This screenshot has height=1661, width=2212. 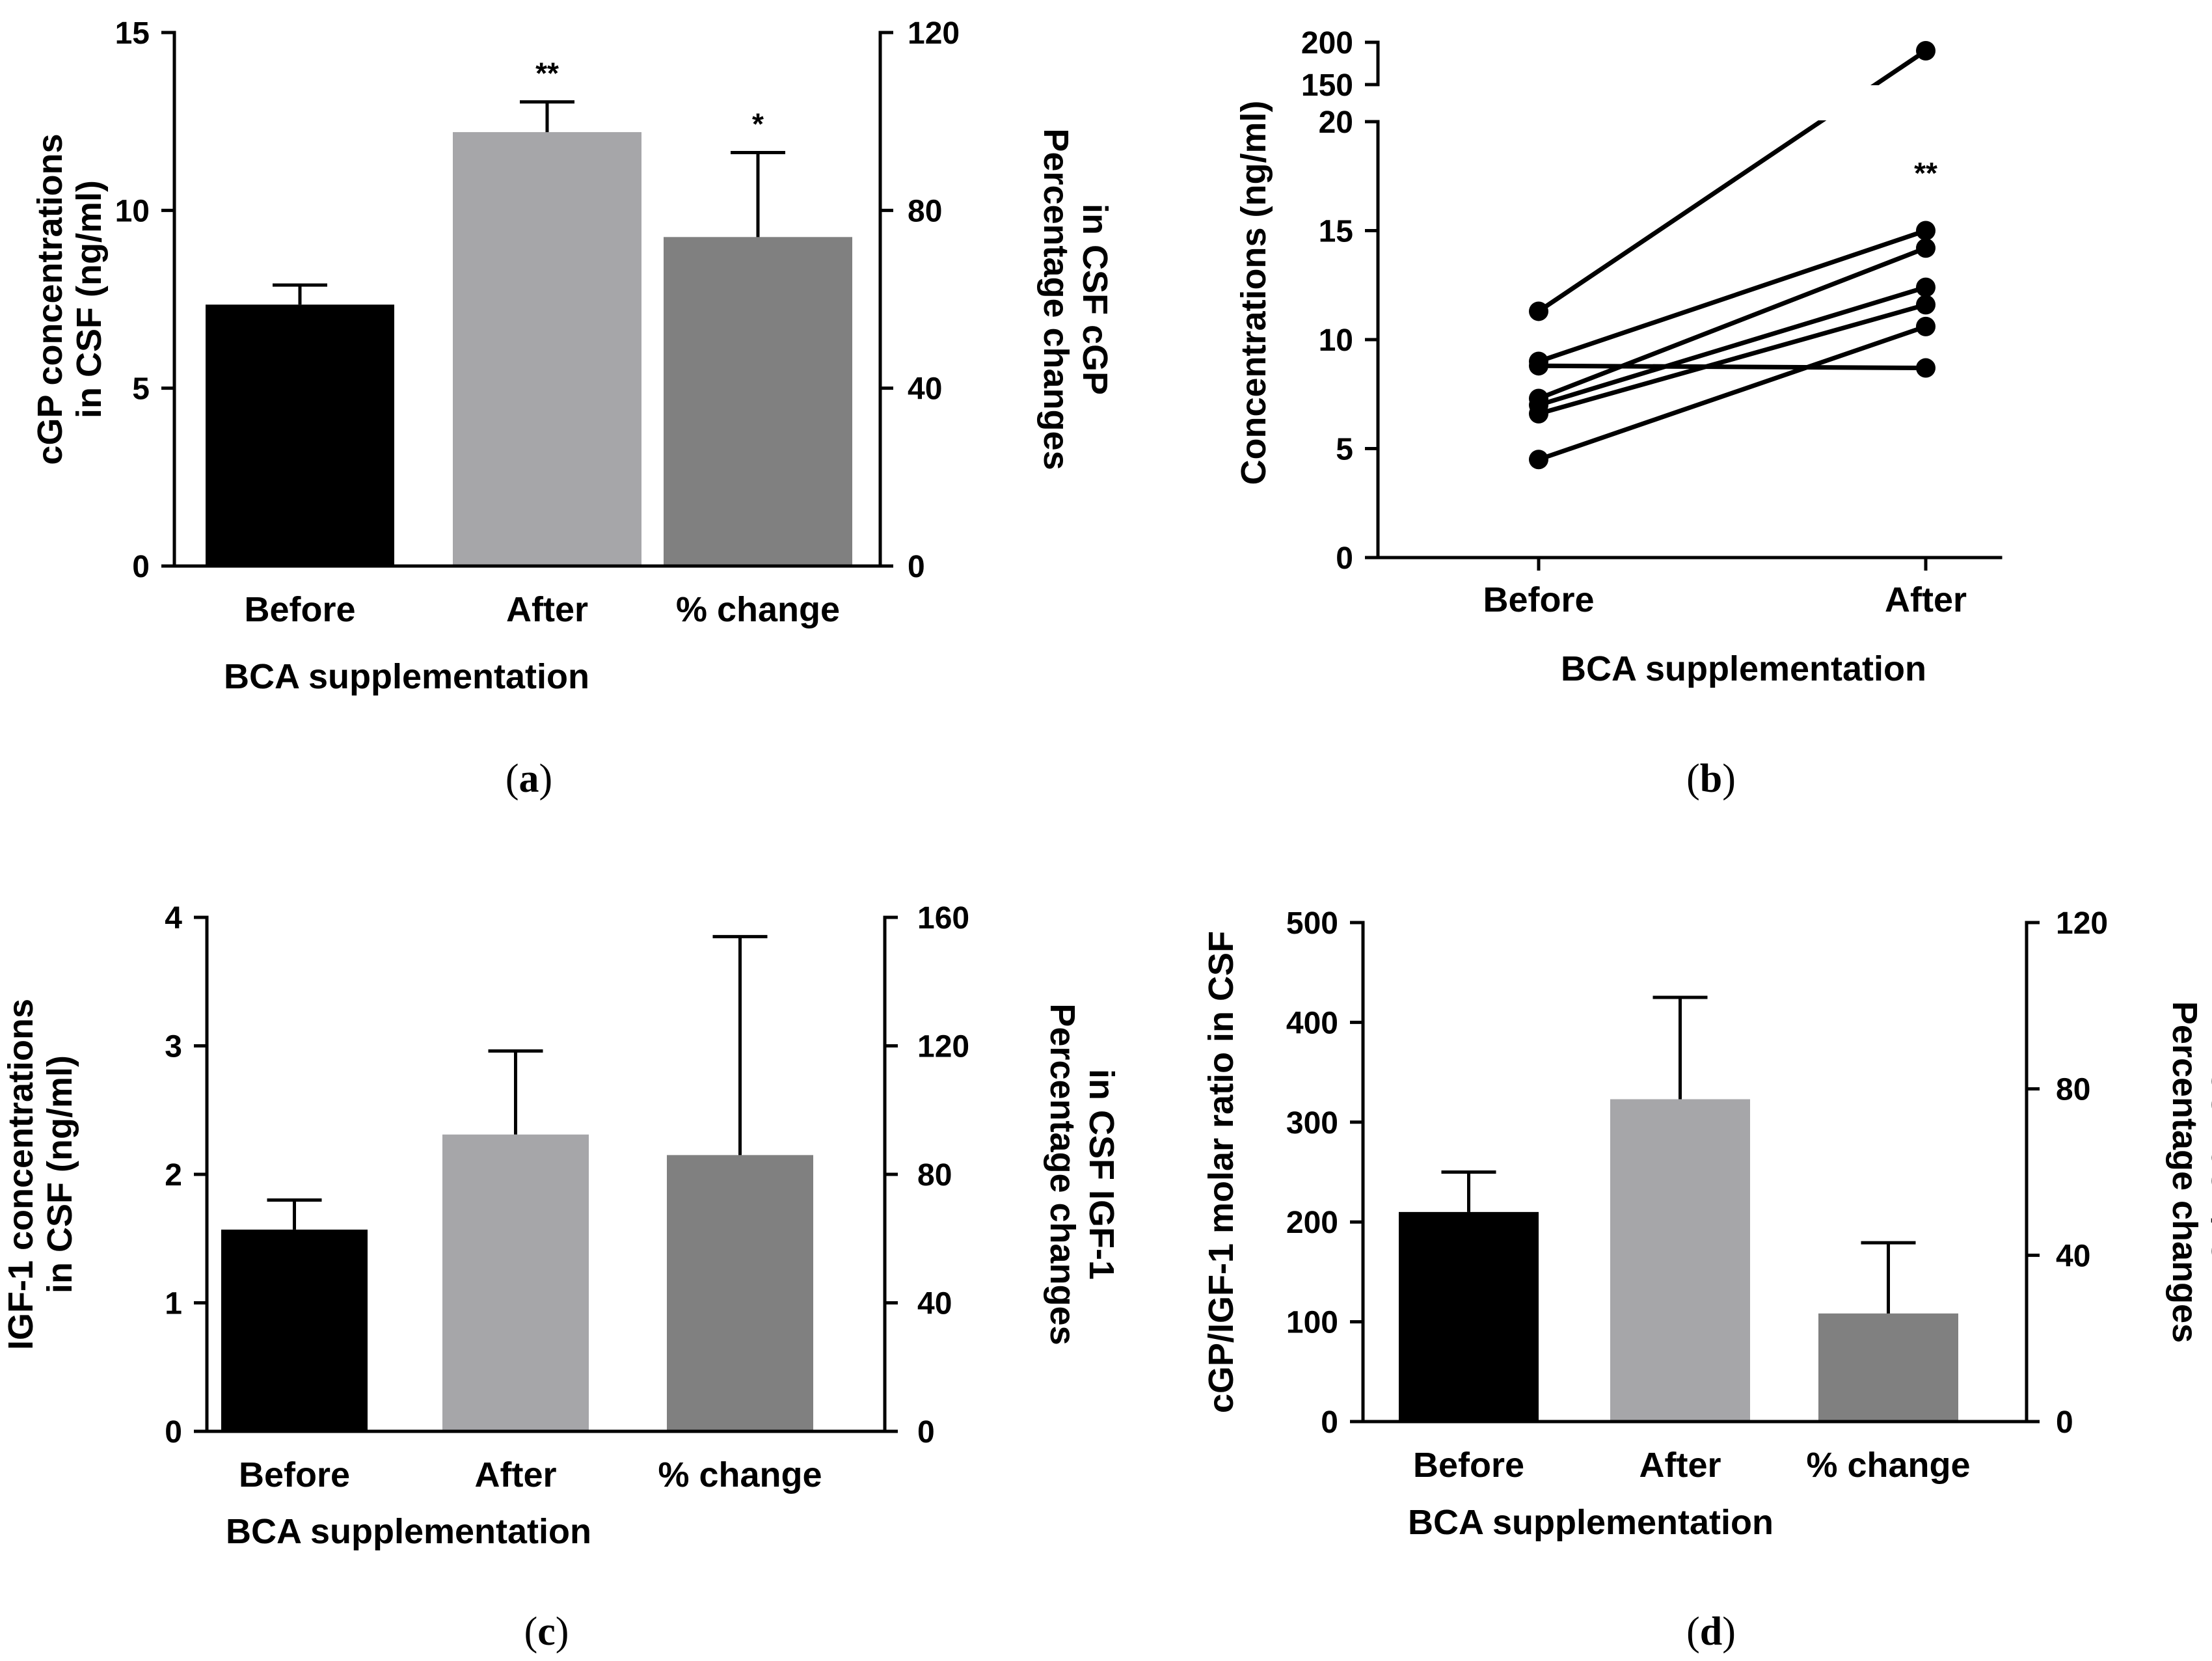 I want to click on y-lower-tick-label-3: 15, so click(x=1336, y=232).